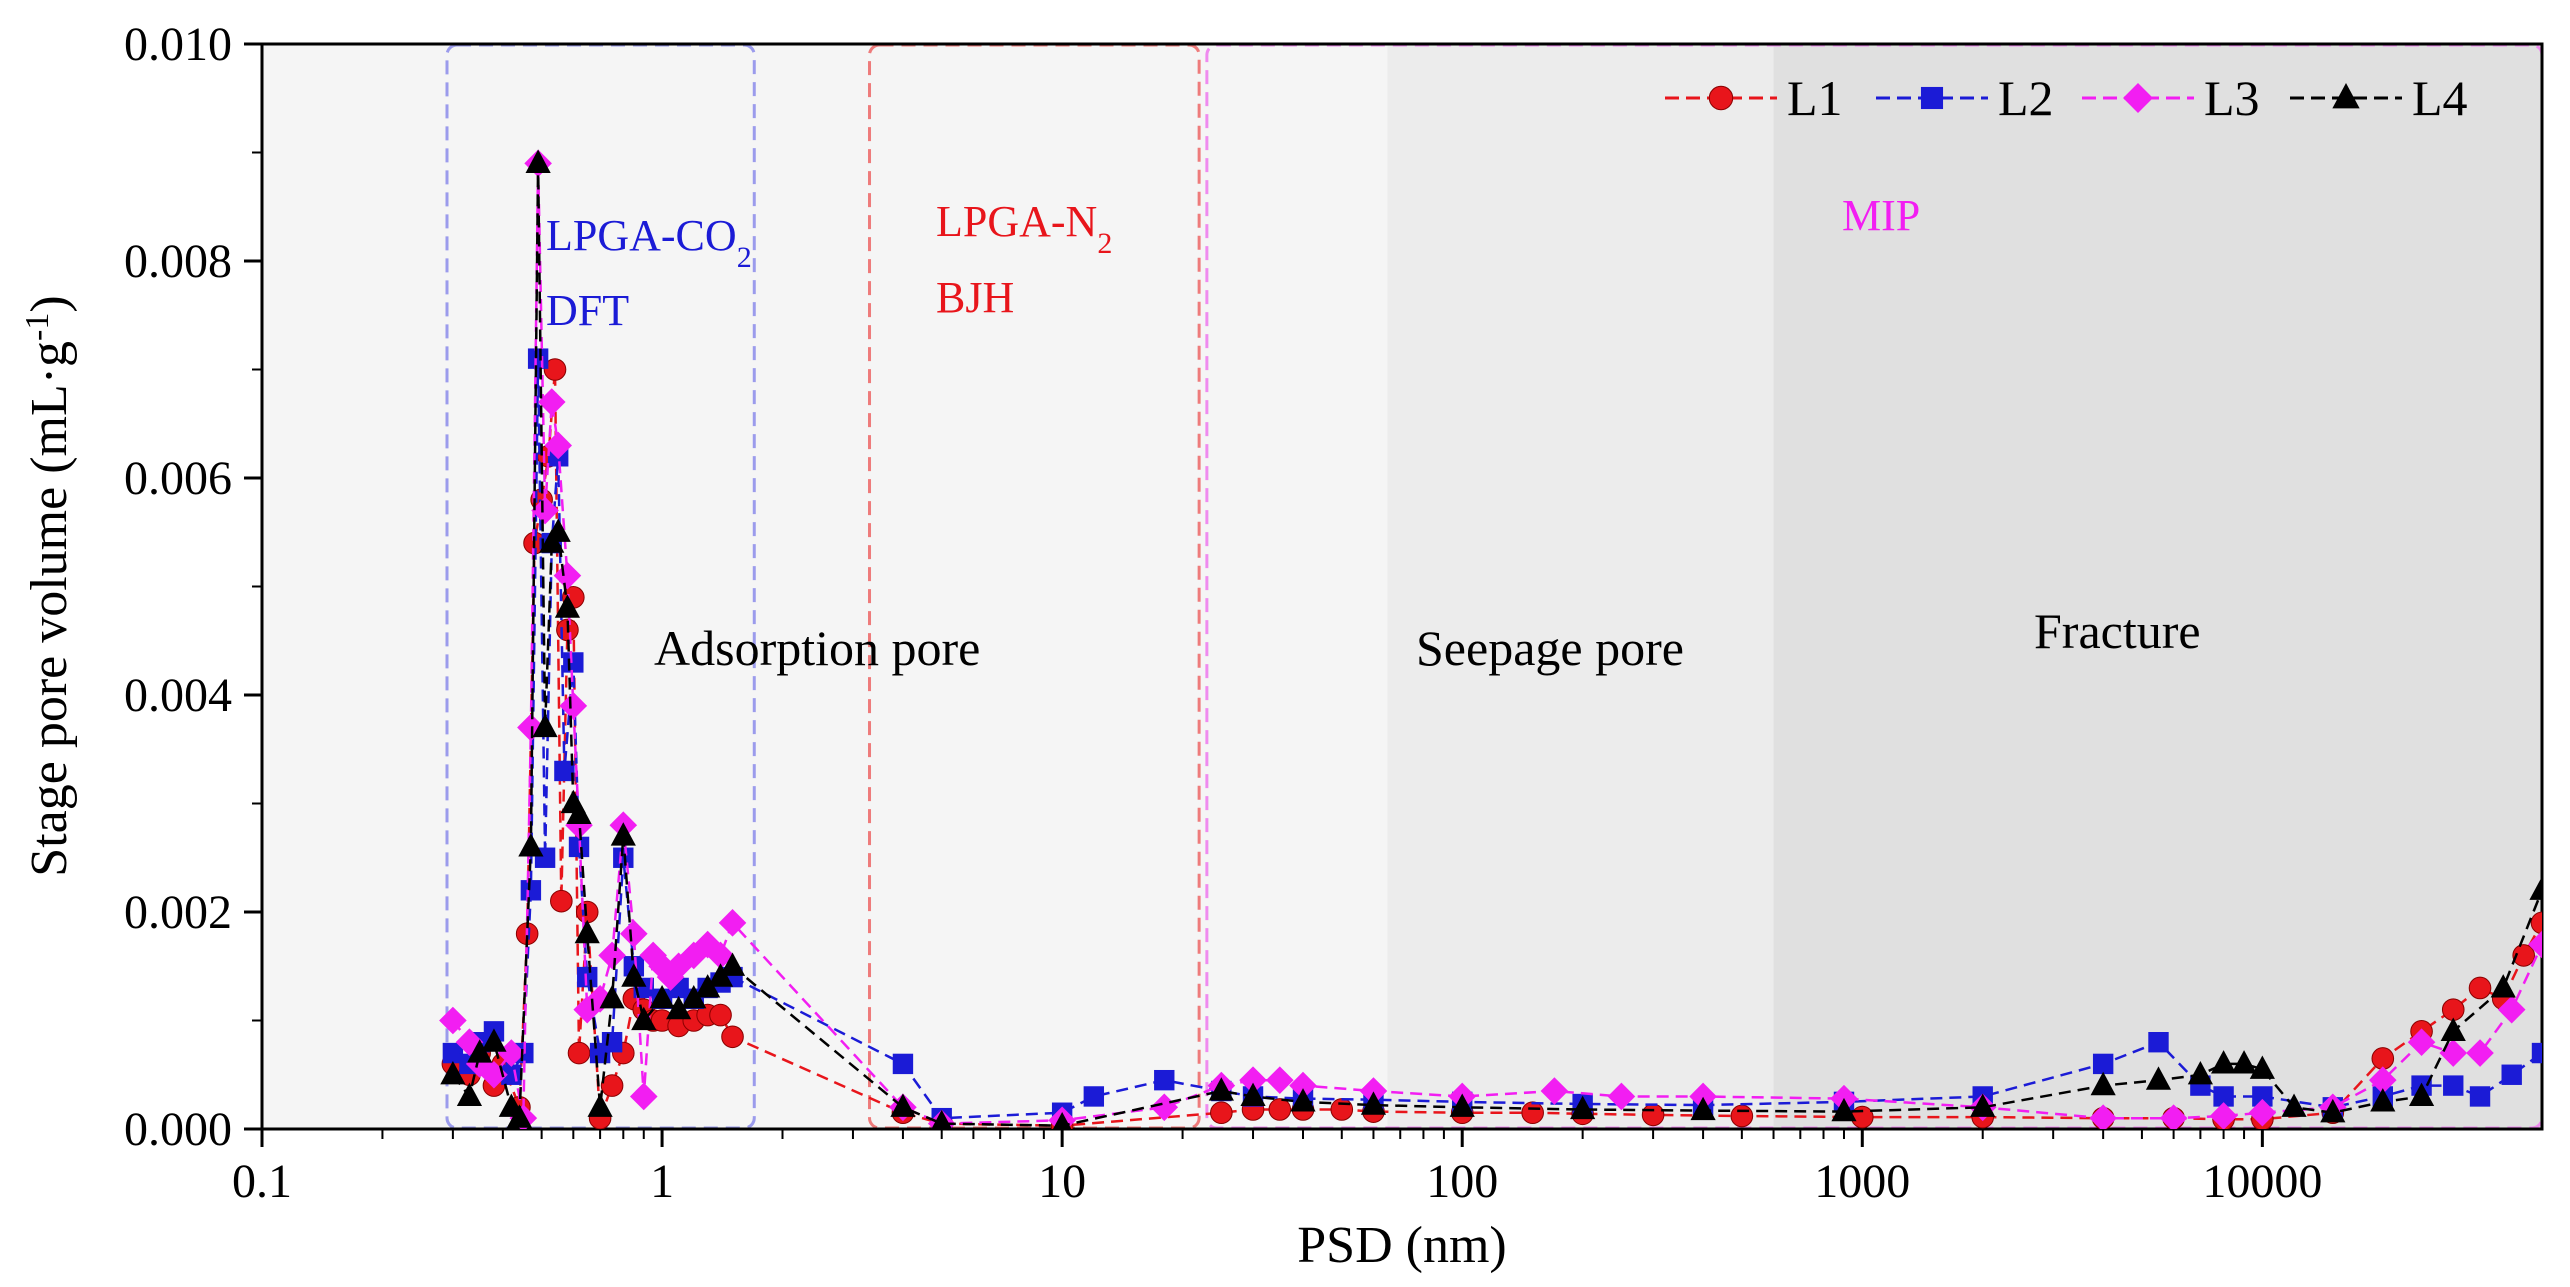 The height and width of the screenshot is (1287, 2570). Describe the element at coordinates (1815, 98) in the screenshot. I see `legend-label-L1: L1` at that location.